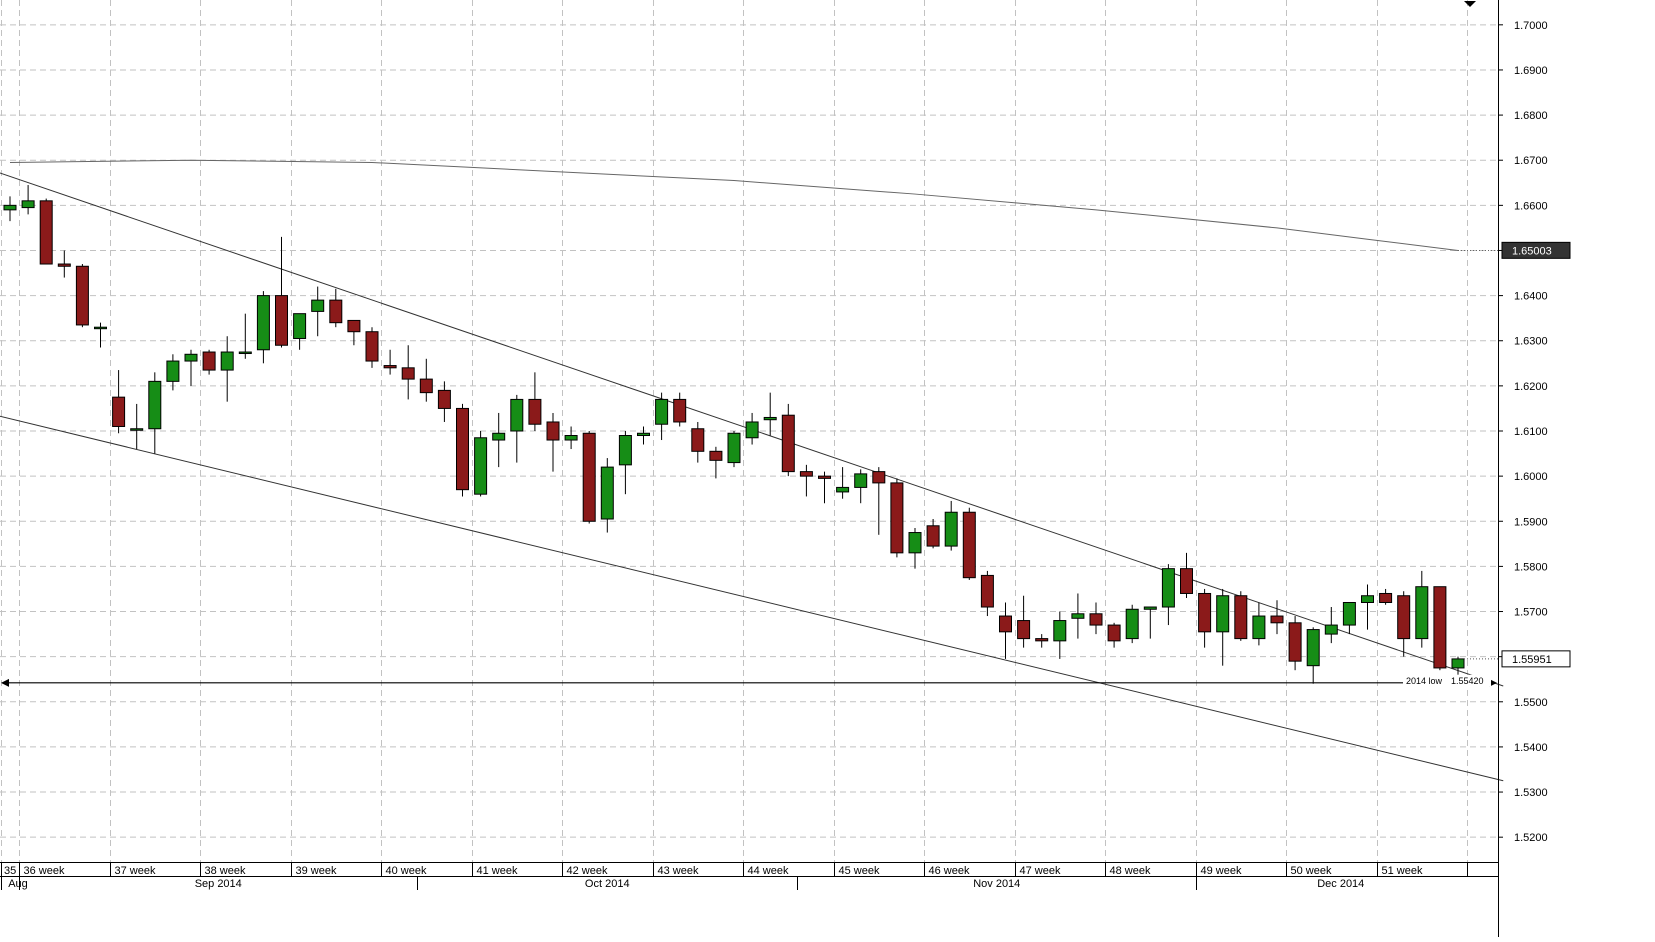 The height and width of the screenshot is (942, 1655). What do you see at coordinates (1467, 681) in the screenshot?
I see `low-value-label: 1.55420` at bounding box center [1467, 681].